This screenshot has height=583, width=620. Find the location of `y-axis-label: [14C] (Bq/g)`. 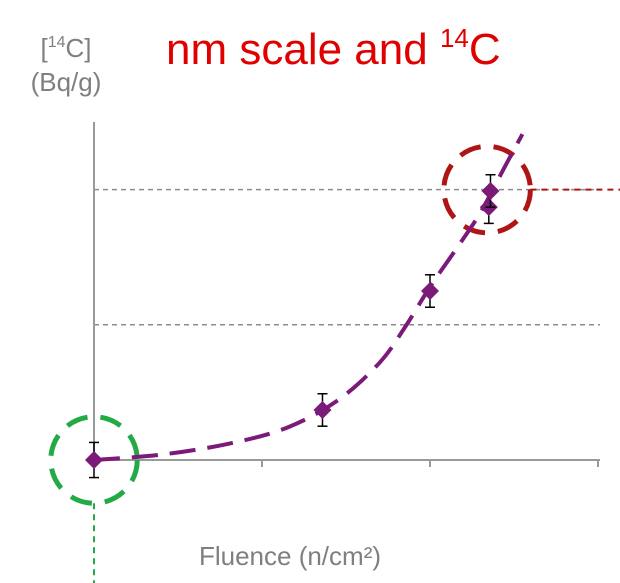

y-axis-label: [14C] (Bq/g) is located at coordinates (66, 62).